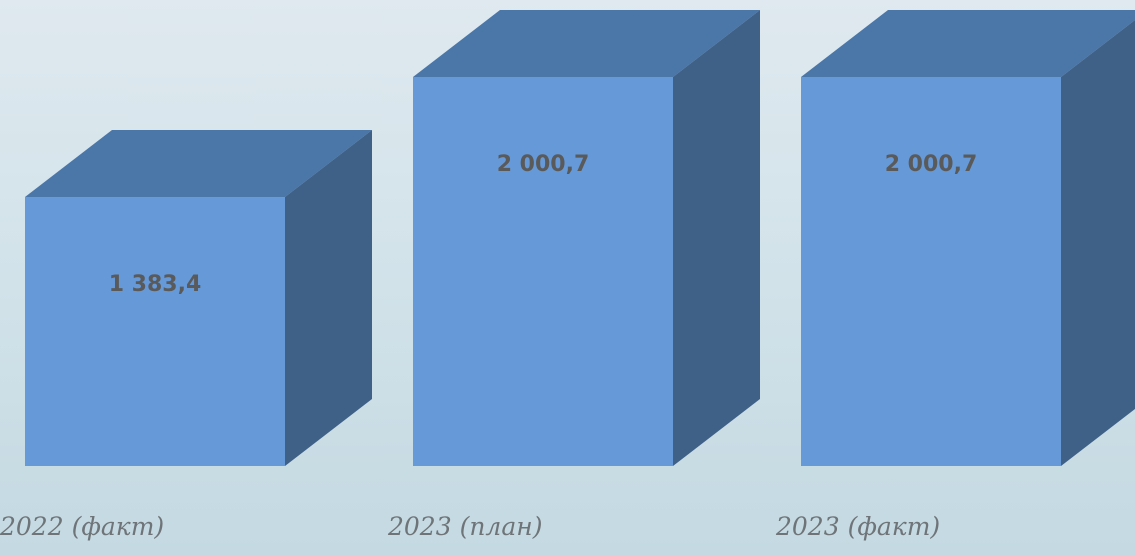  I want to click on bar, so click(155, 332).